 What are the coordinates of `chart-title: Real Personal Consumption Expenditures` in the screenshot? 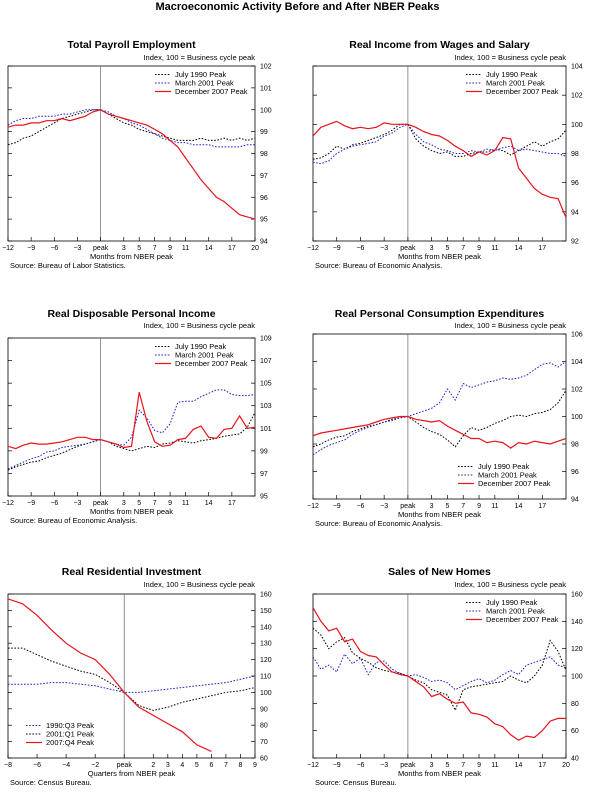 It's located at (440, 314).